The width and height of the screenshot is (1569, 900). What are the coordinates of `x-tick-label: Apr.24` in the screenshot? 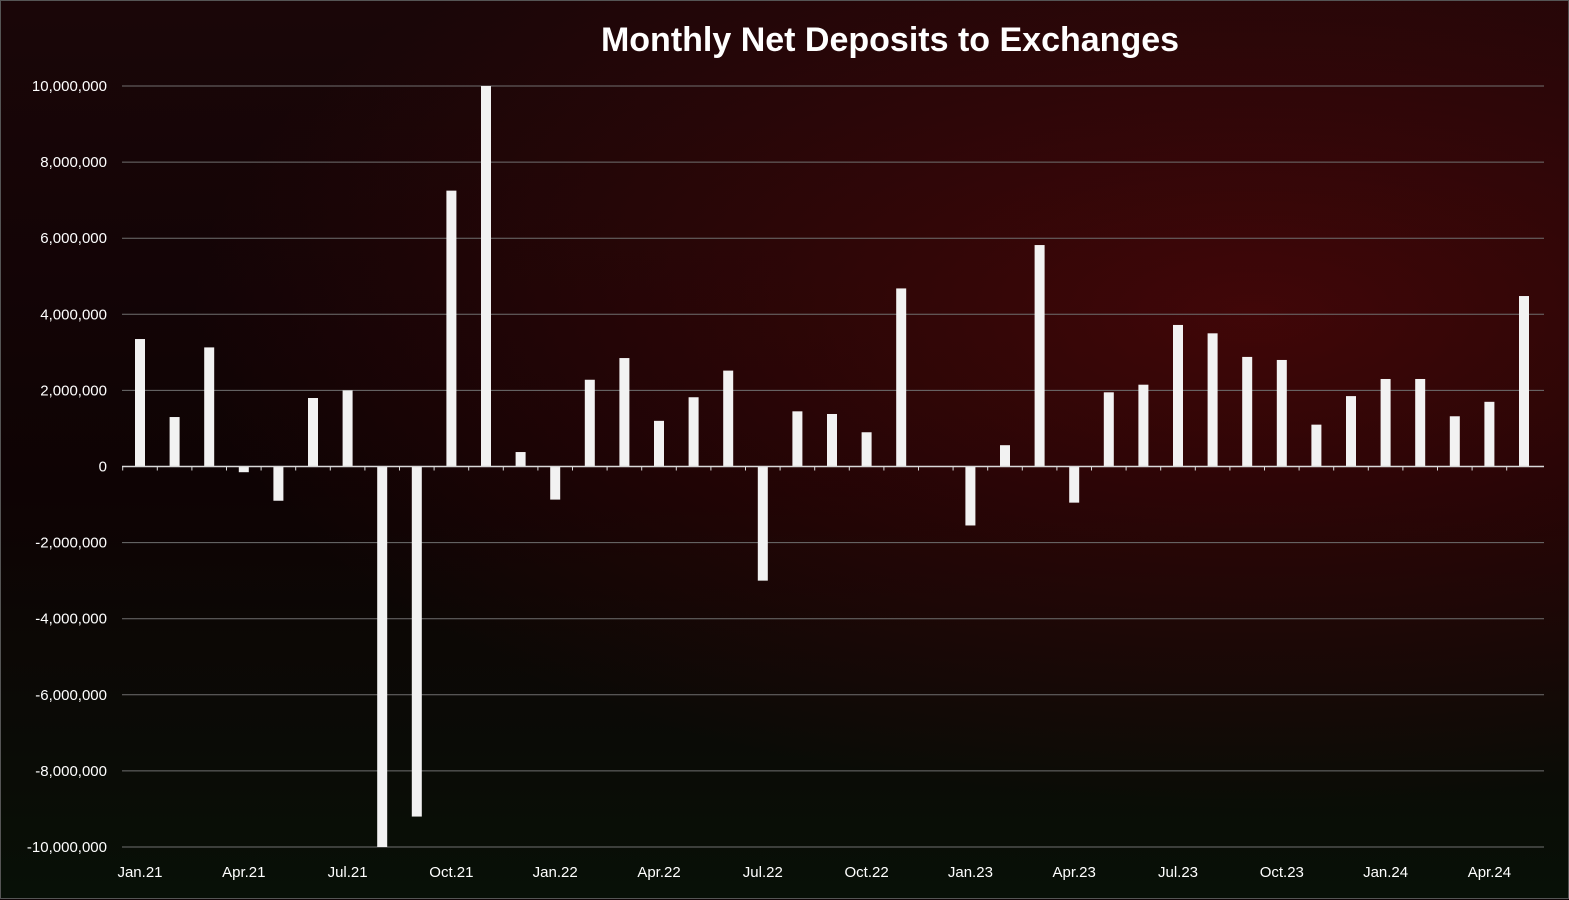 It's located at (1489, 872).